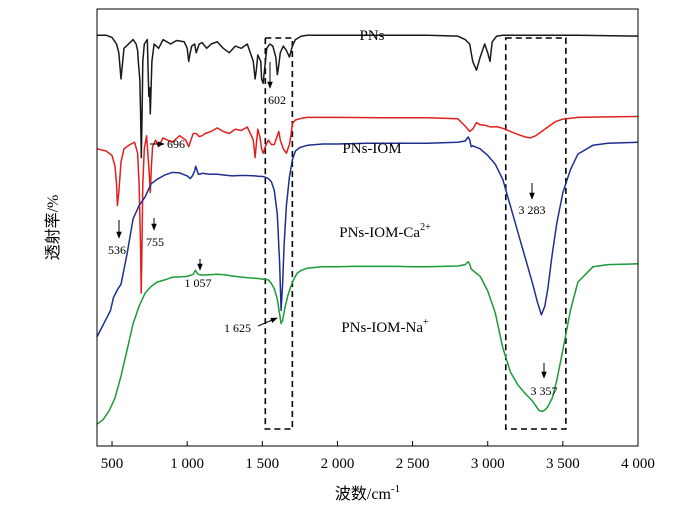 Image resolution: width=700 pixels, height=512 pixels. What do you see at coordinates (112, 464) in the screenshot?
I see `x-tick-label: 500` at bounding box center [112, 464].